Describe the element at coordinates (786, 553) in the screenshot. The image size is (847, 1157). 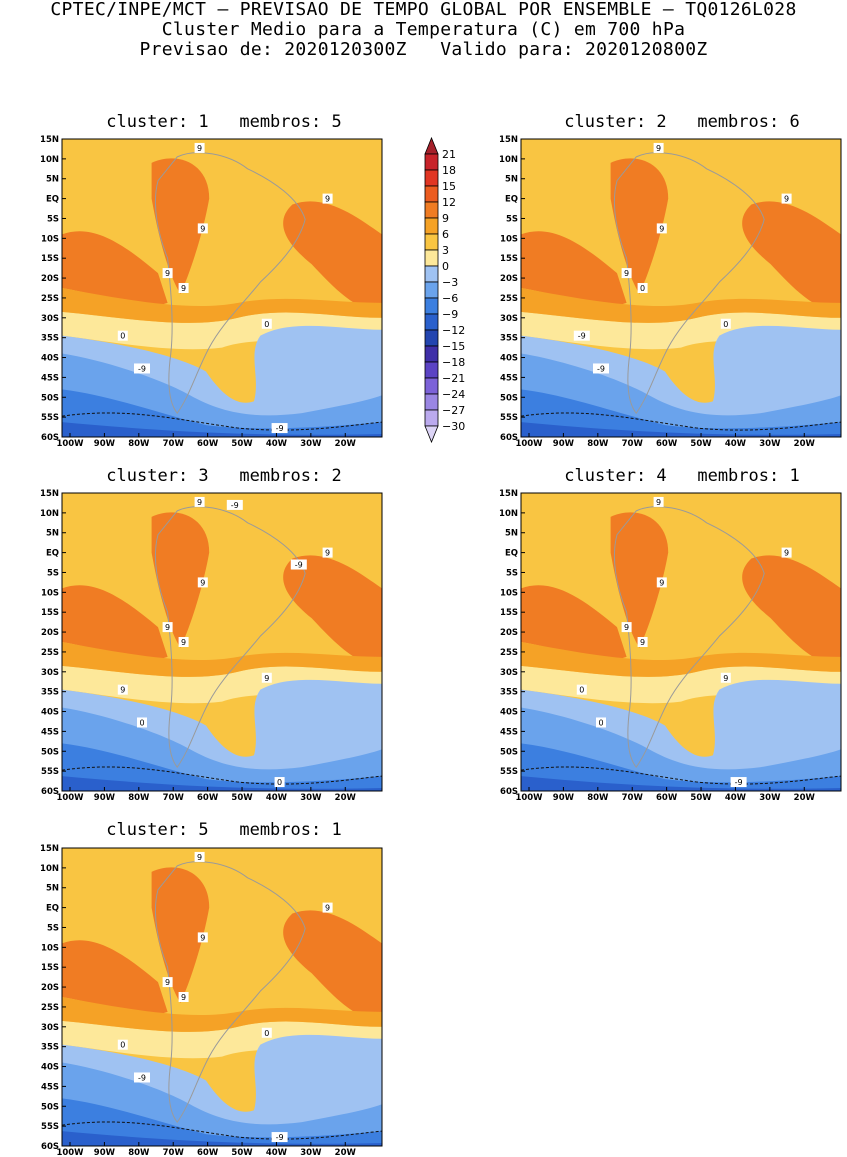
I see `contour-label-4-2: 9` at that location.